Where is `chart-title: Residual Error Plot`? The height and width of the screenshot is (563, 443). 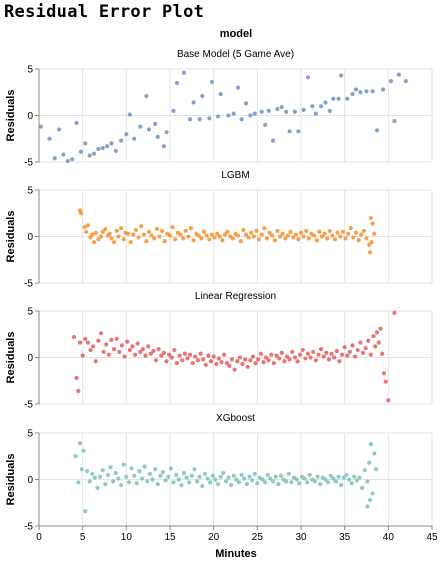 chart-title: Residual Error Plot is located at coordinates (104, 12).